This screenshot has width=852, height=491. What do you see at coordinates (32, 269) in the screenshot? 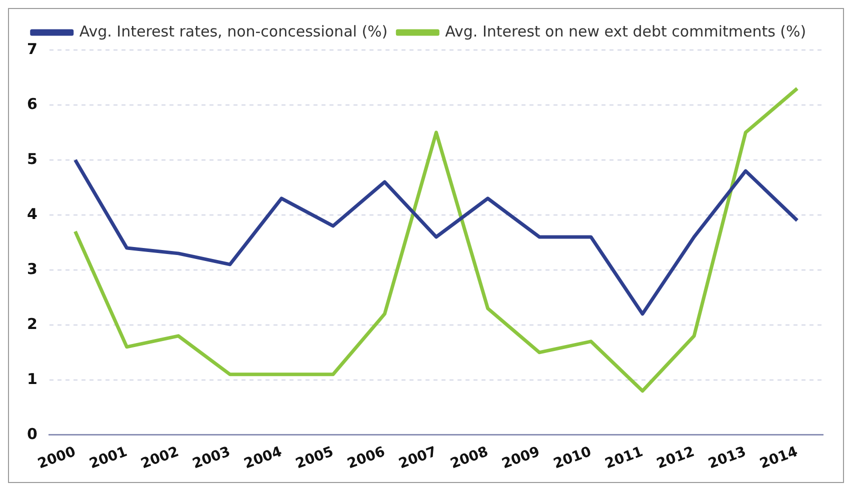
I see `y-tick-label: 3` at bounding box center [32, 269].